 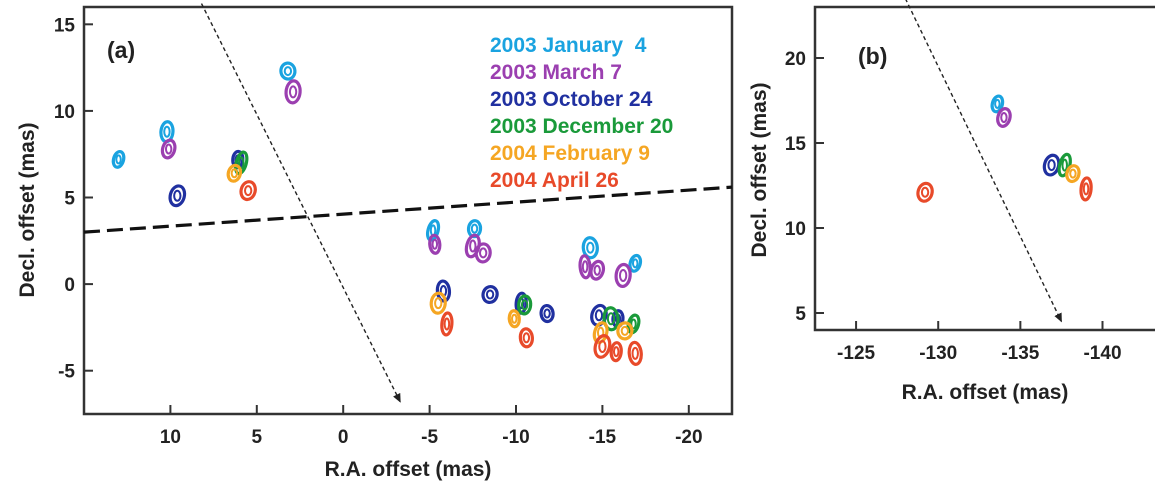 I want to click on panel-b-y-tick-label: 10, so click(x=795, y=229).